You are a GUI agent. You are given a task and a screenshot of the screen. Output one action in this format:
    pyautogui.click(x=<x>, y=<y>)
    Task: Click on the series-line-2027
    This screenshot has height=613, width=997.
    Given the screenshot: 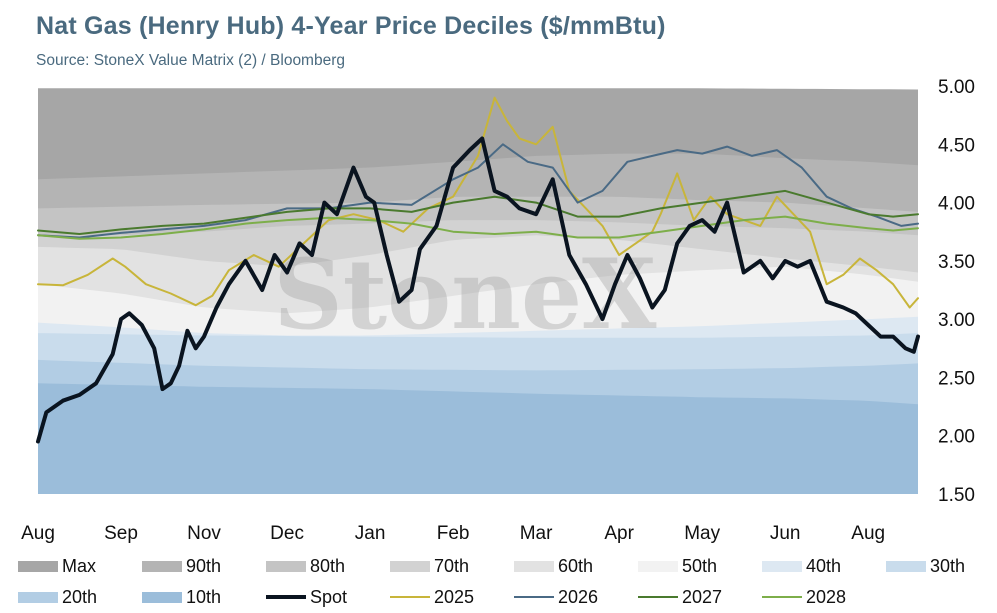 What is the action you would take?
    pyautogui.click(x=478, y=212)
    